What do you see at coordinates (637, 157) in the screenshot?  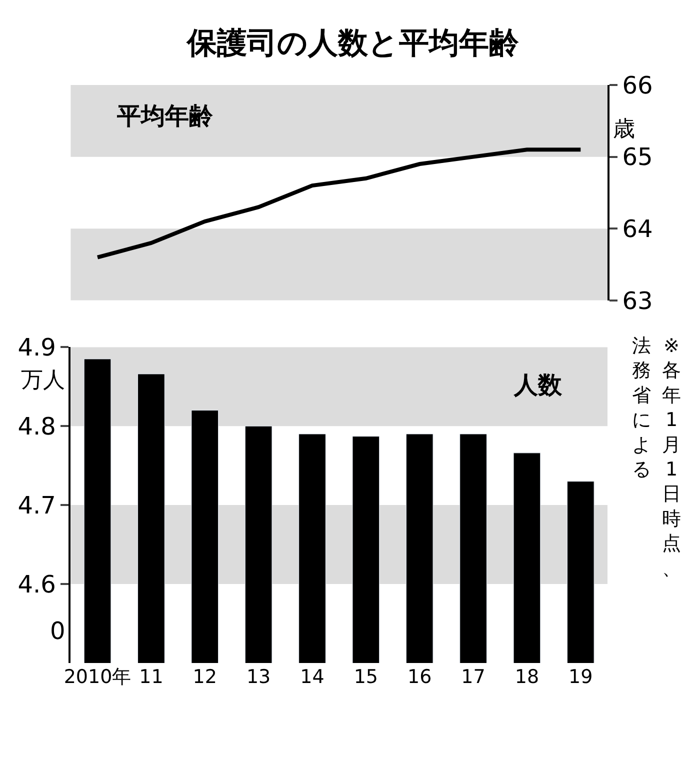 I see `y-tick-label: 65` at bounding box center [637, 157].